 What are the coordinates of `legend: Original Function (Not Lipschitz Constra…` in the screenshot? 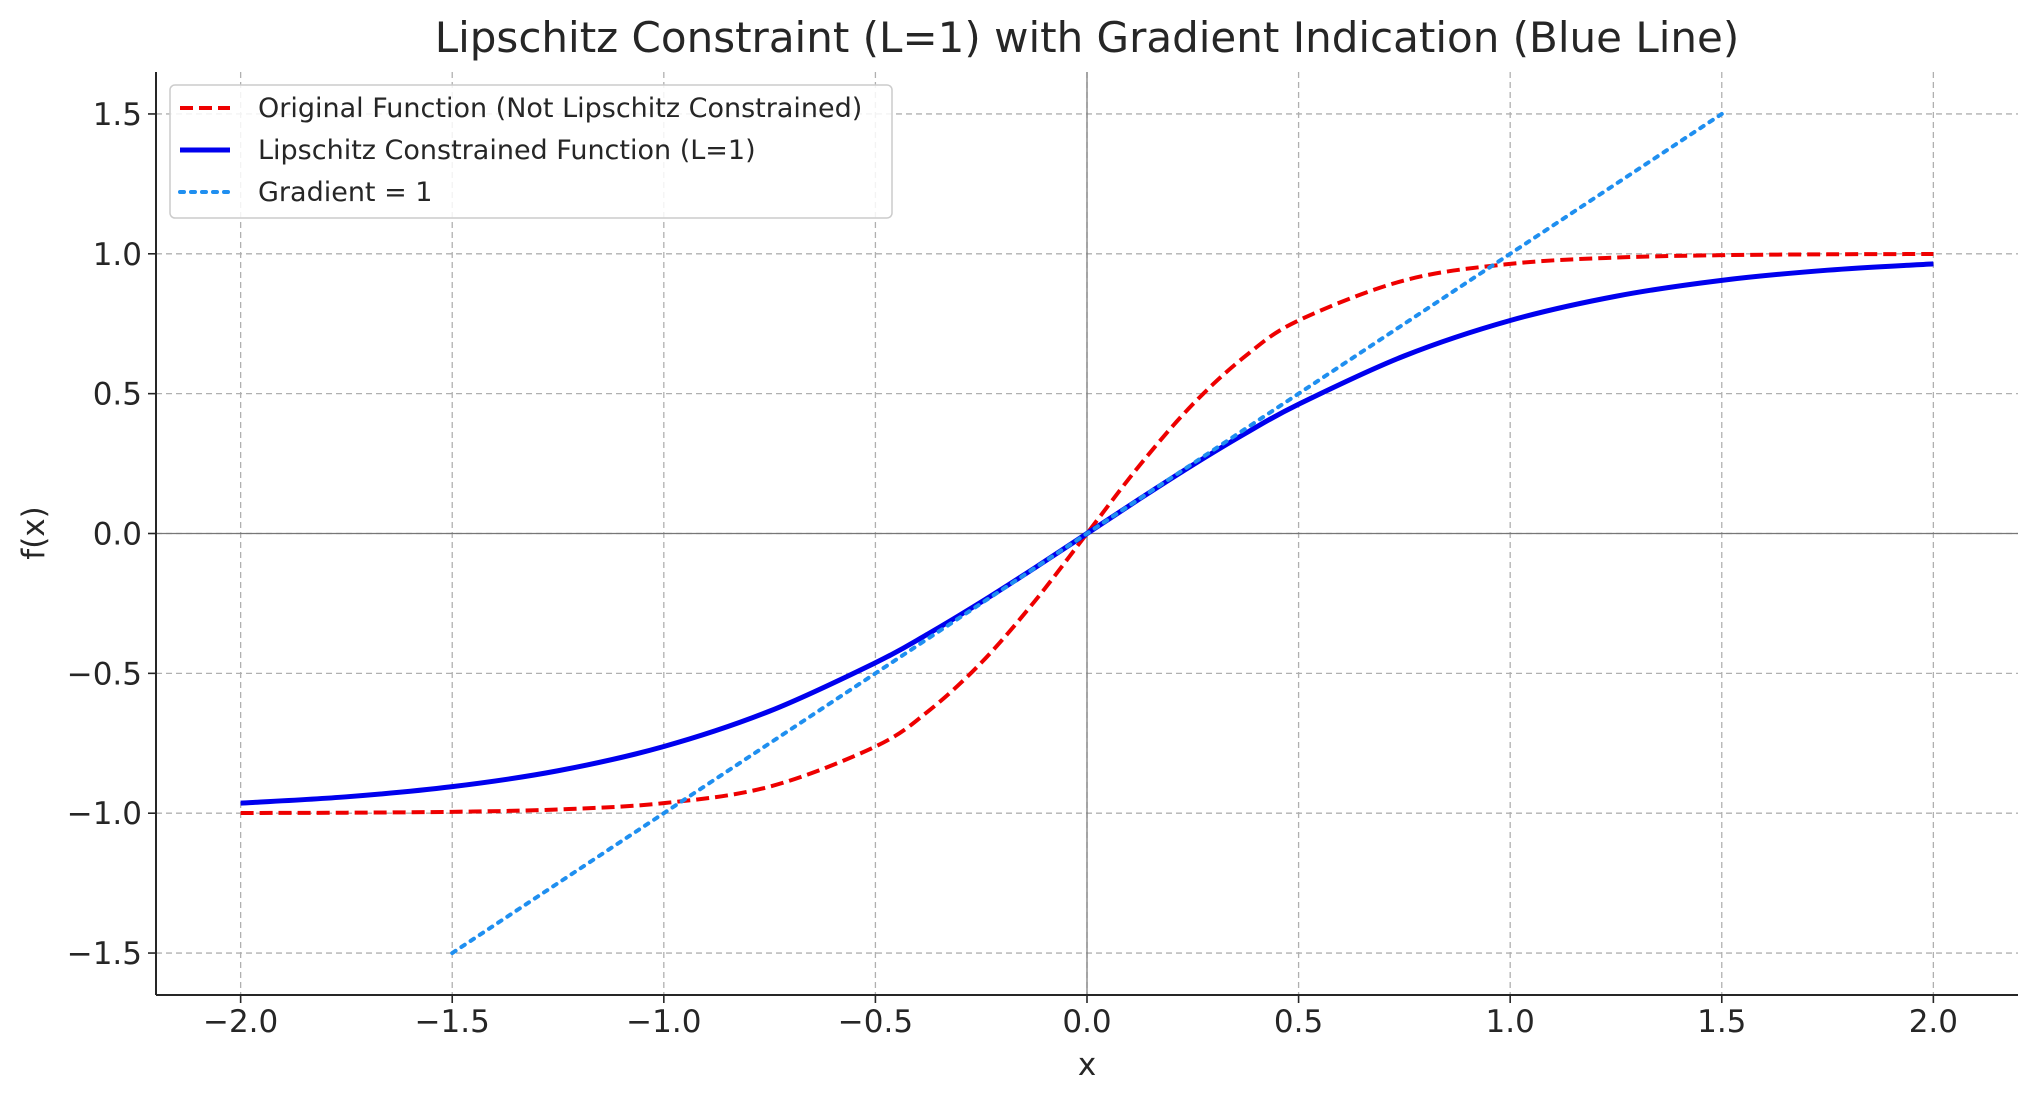 It's located at (531, 151).